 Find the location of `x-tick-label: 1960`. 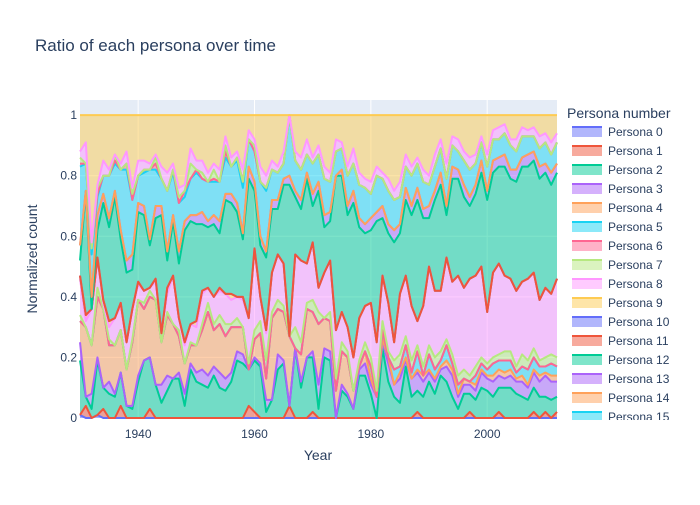

x-tick-label: 1960 is located at coordinates (254, 434).